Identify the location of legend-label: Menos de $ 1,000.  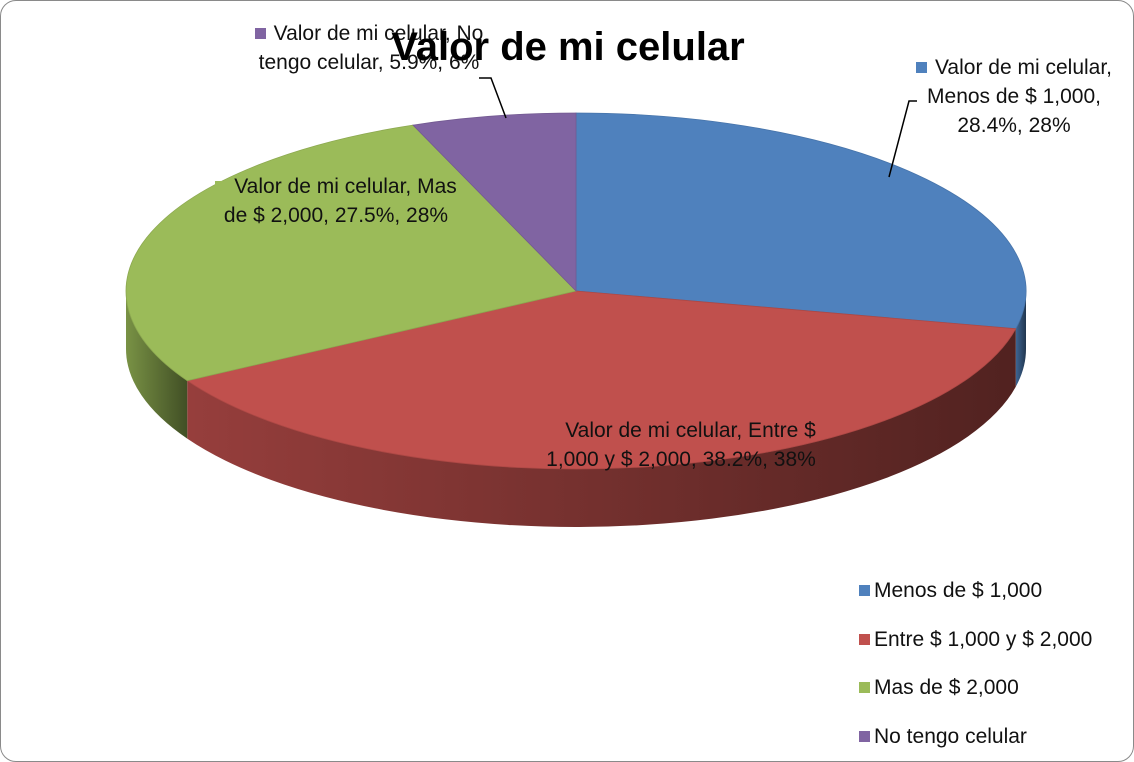
(958, 590).